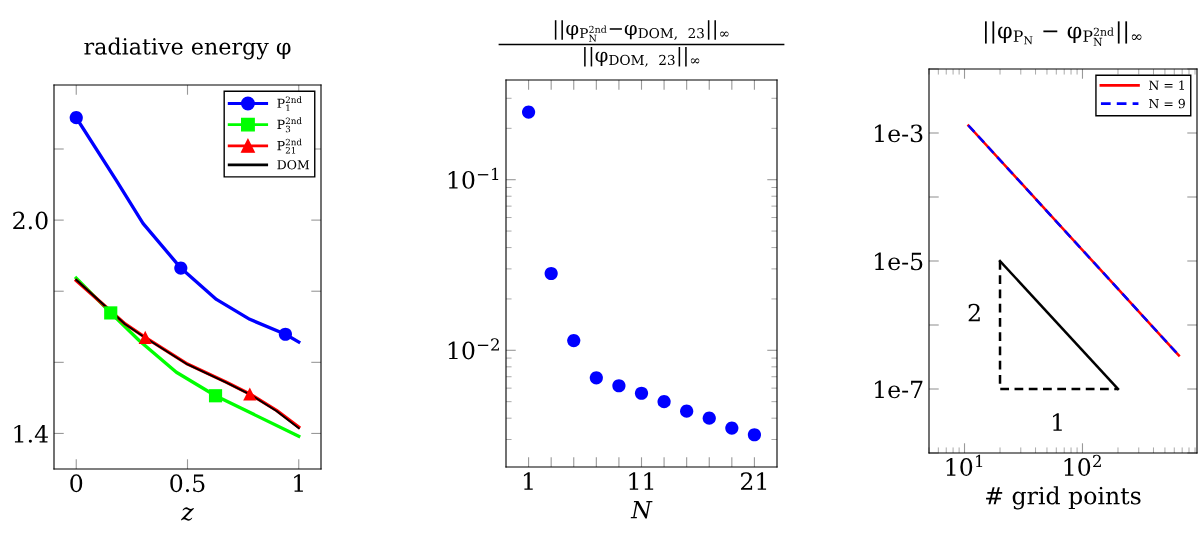 This screenshot has width=1200, height=533. What do you see at coordinates (1063, 498) in the screenshot?
I see `x-axis-title: # grid points` at bounding box center [1063, 498].